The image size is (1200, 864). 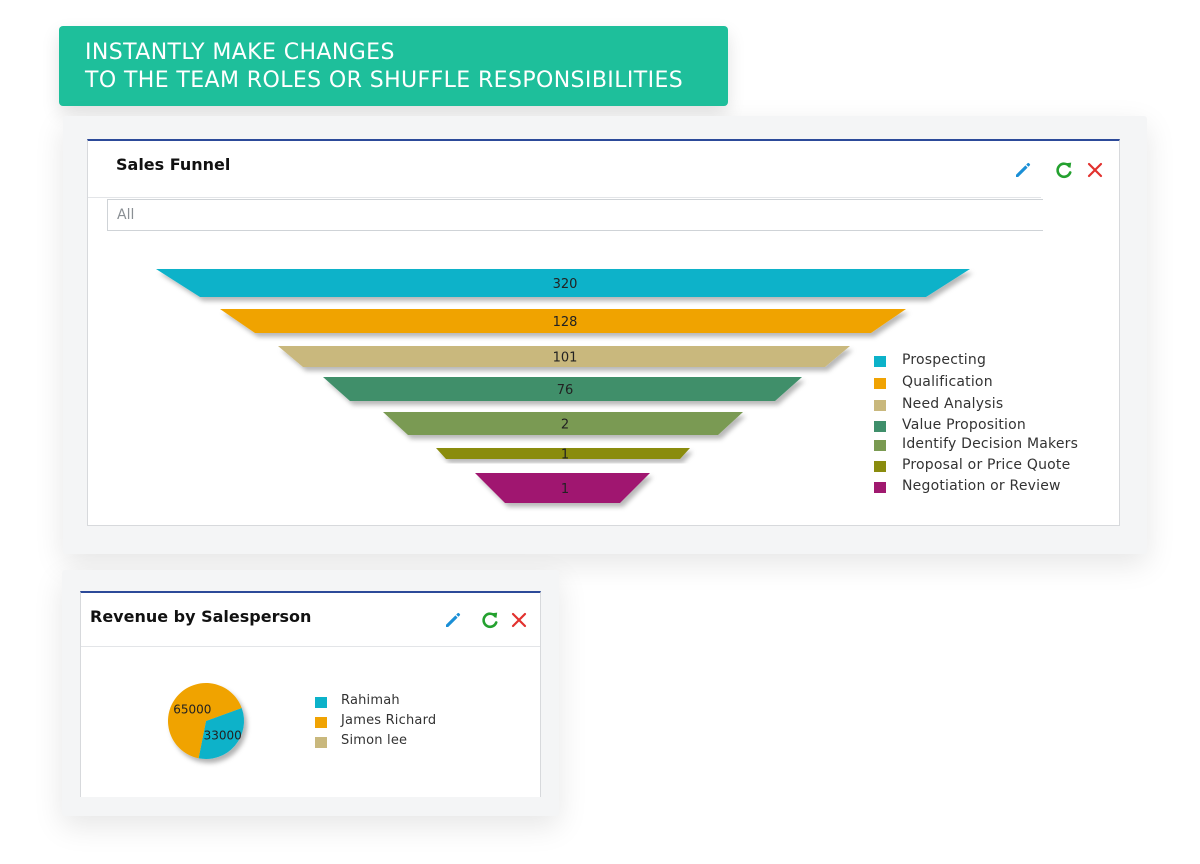 I want to click on funnel-value-label: 128, so click(x=565, y=322).